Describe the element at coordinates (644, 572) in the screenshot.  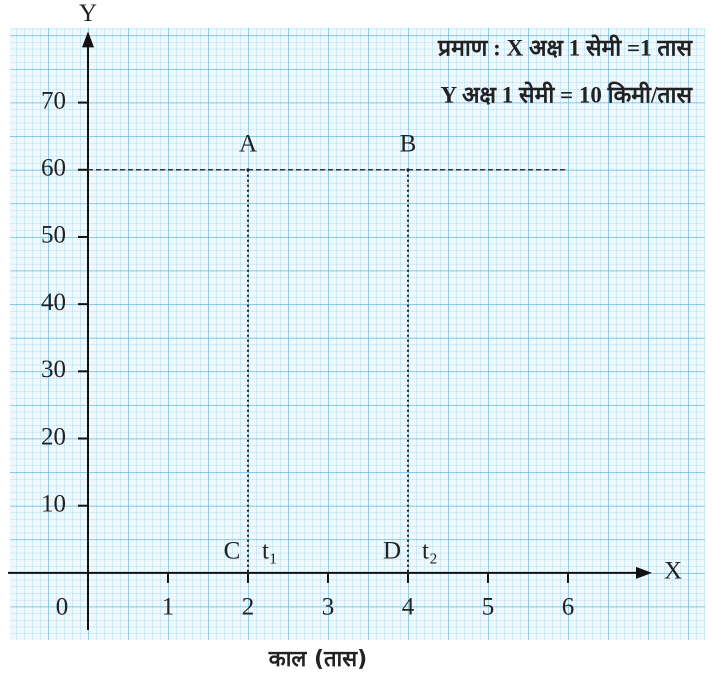
I see `x-axis-arrow` at that location.